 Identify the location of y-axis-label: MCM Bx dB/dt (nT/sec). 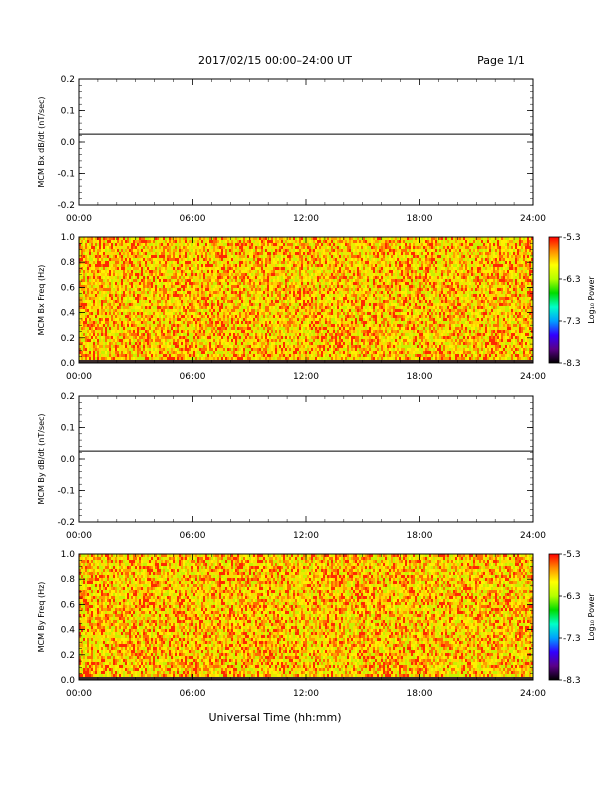
(41, 141).